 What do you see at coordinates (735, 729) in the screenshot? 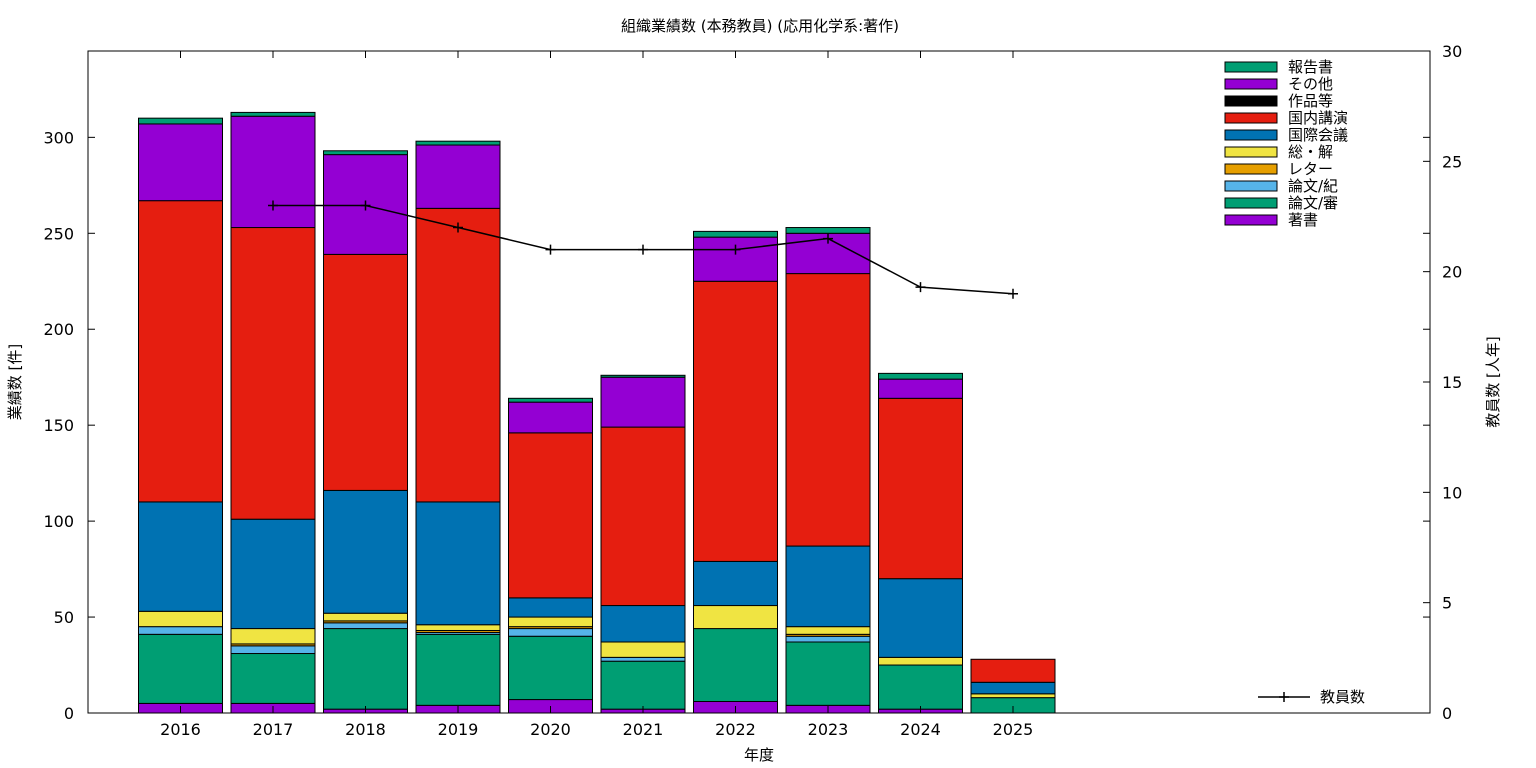
I see `x-tick-label-2022: 2022` at bounding box center [735, 729].